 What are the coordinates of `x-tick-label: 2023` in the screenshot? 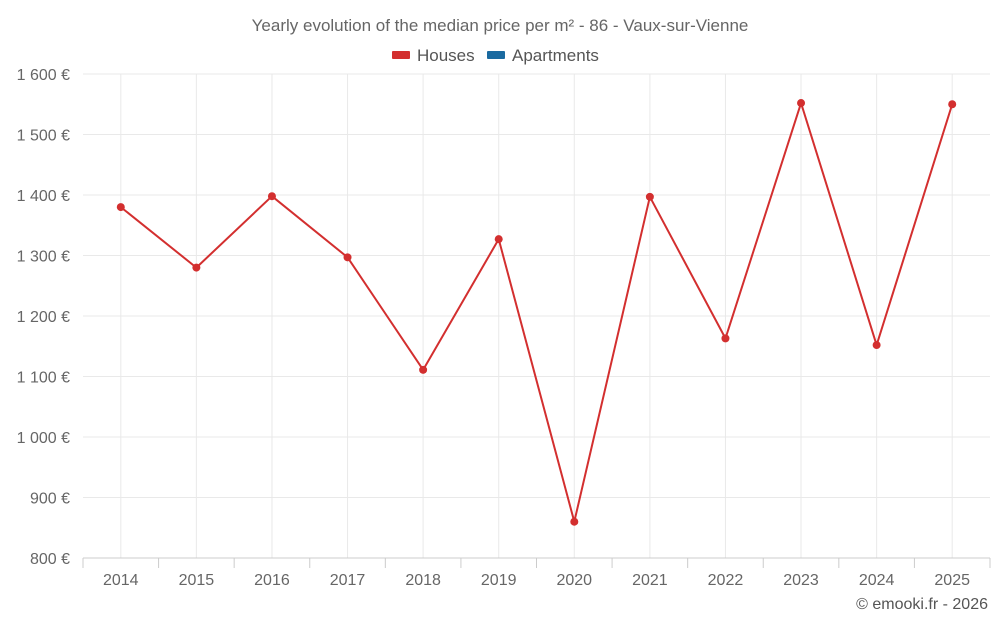 It's located at (801, 580).